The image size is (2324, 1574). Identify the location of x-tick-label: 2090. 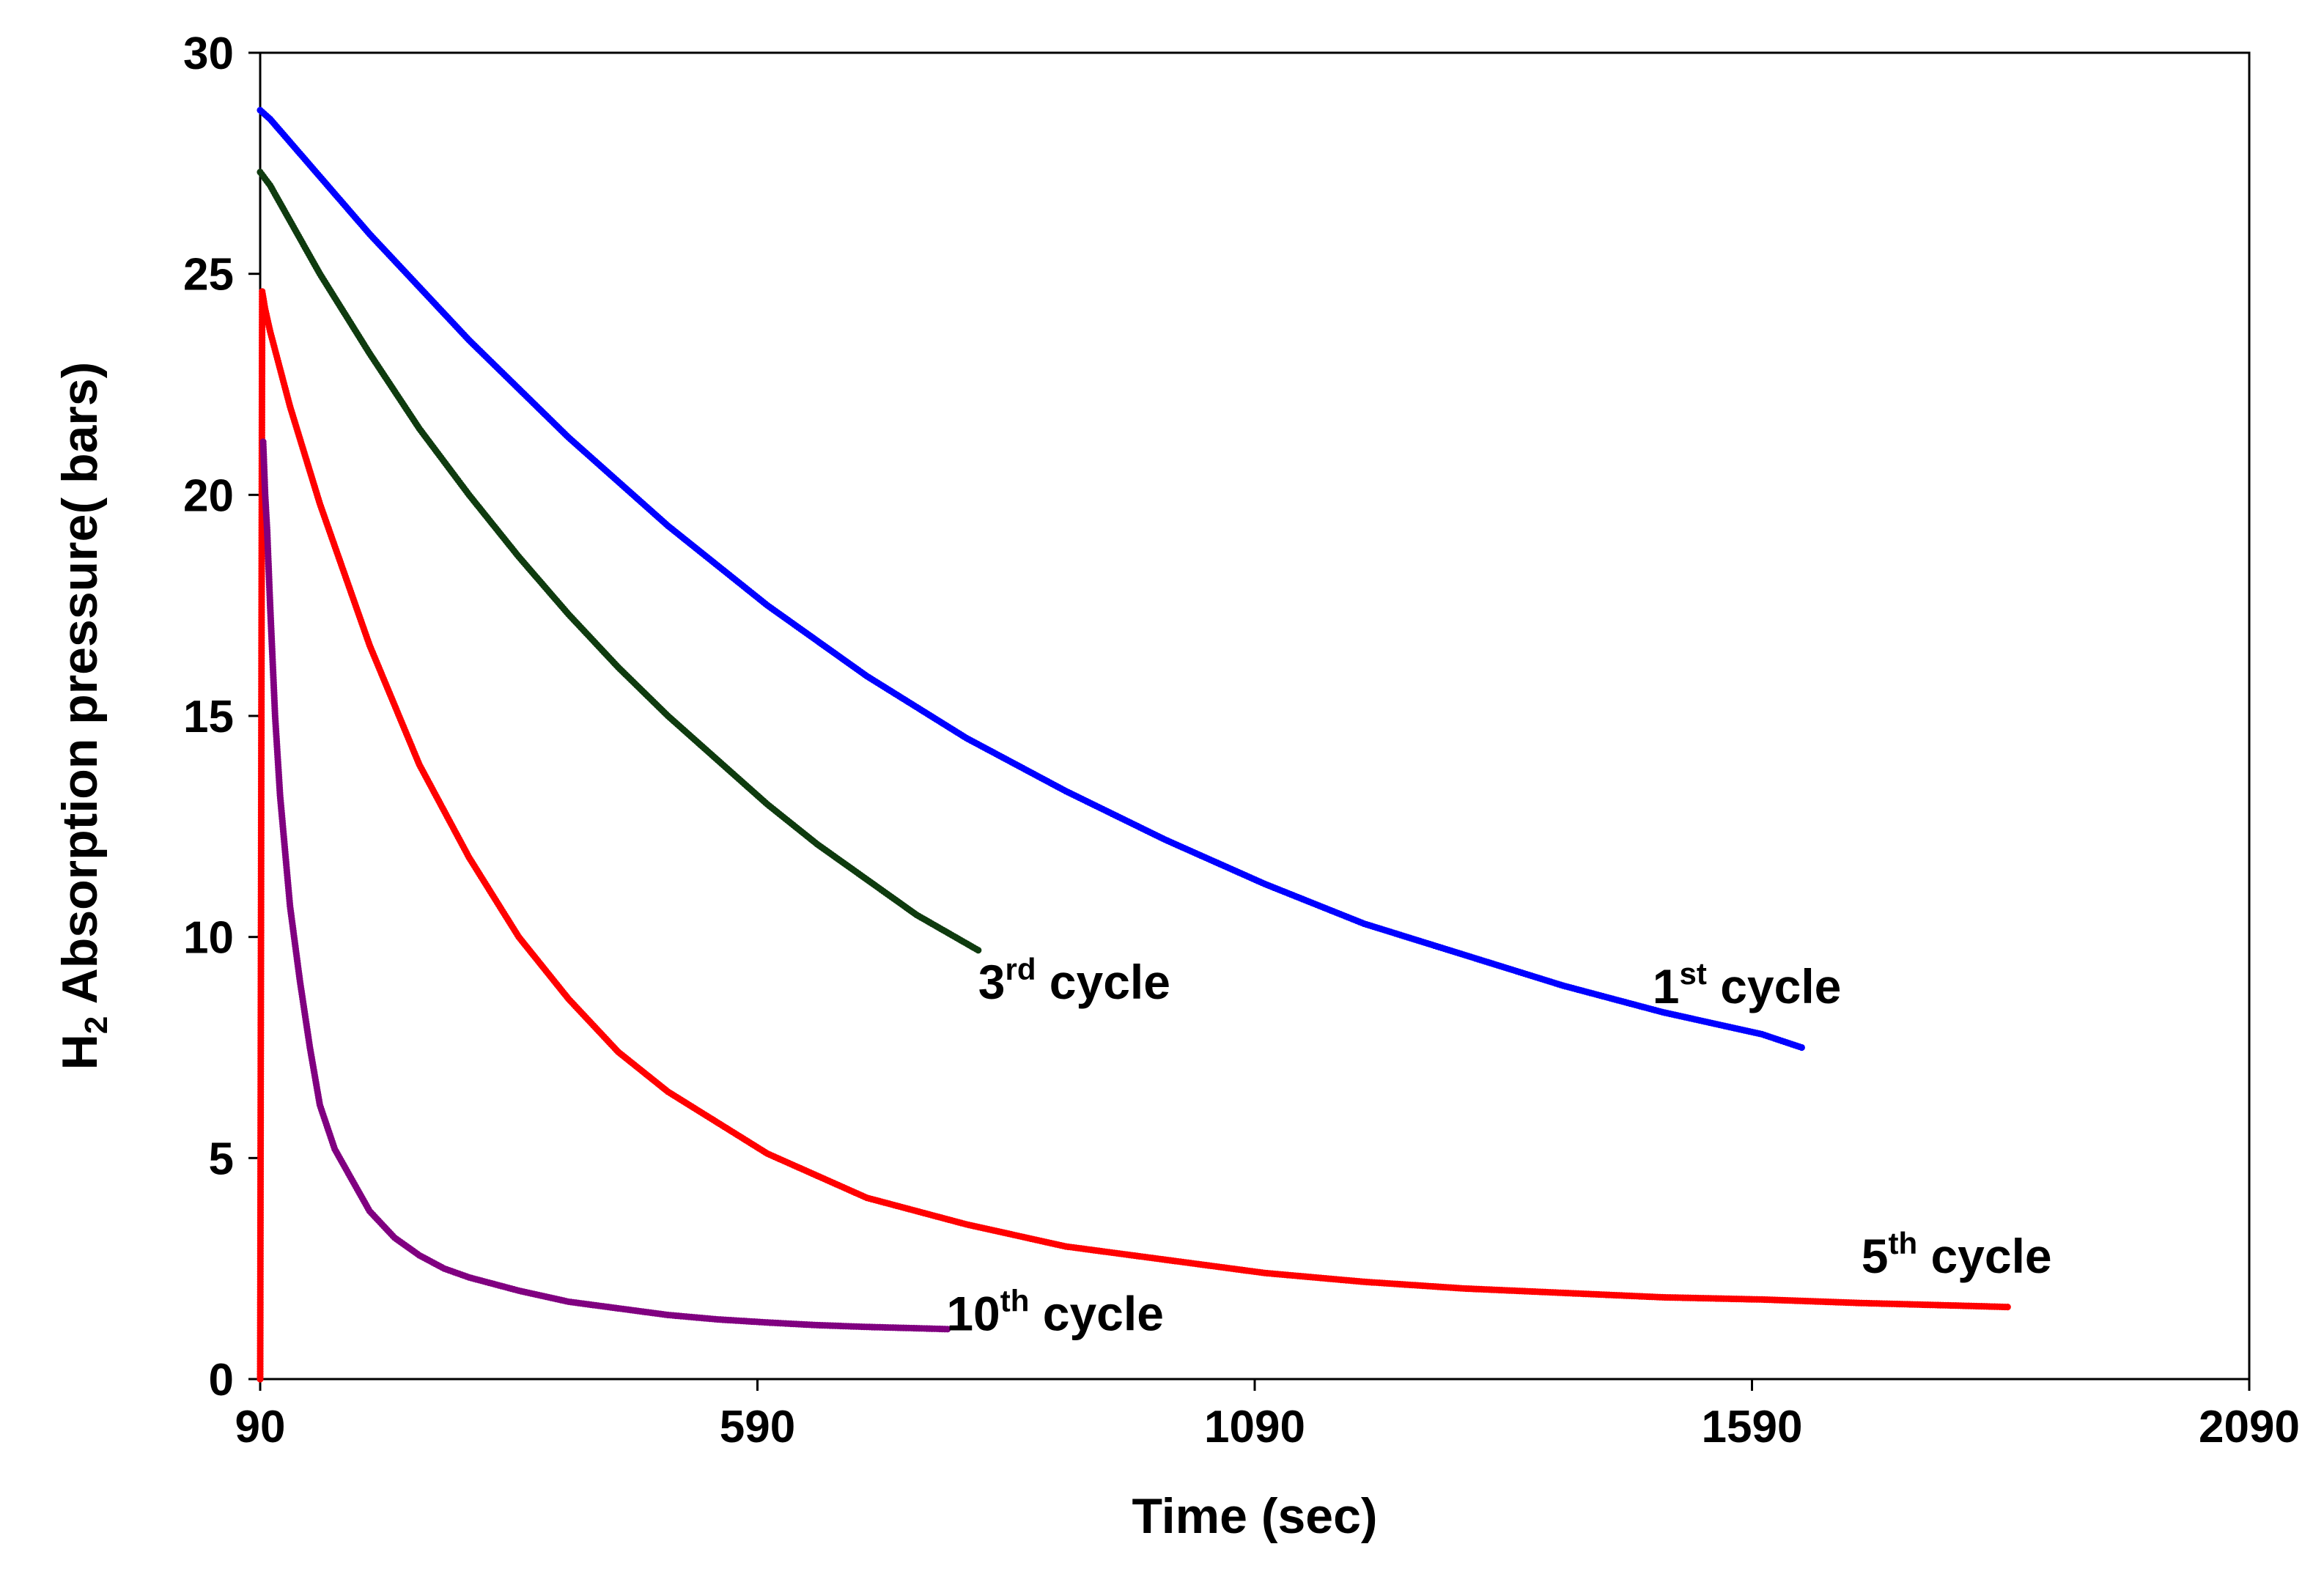
(2249, 1427).